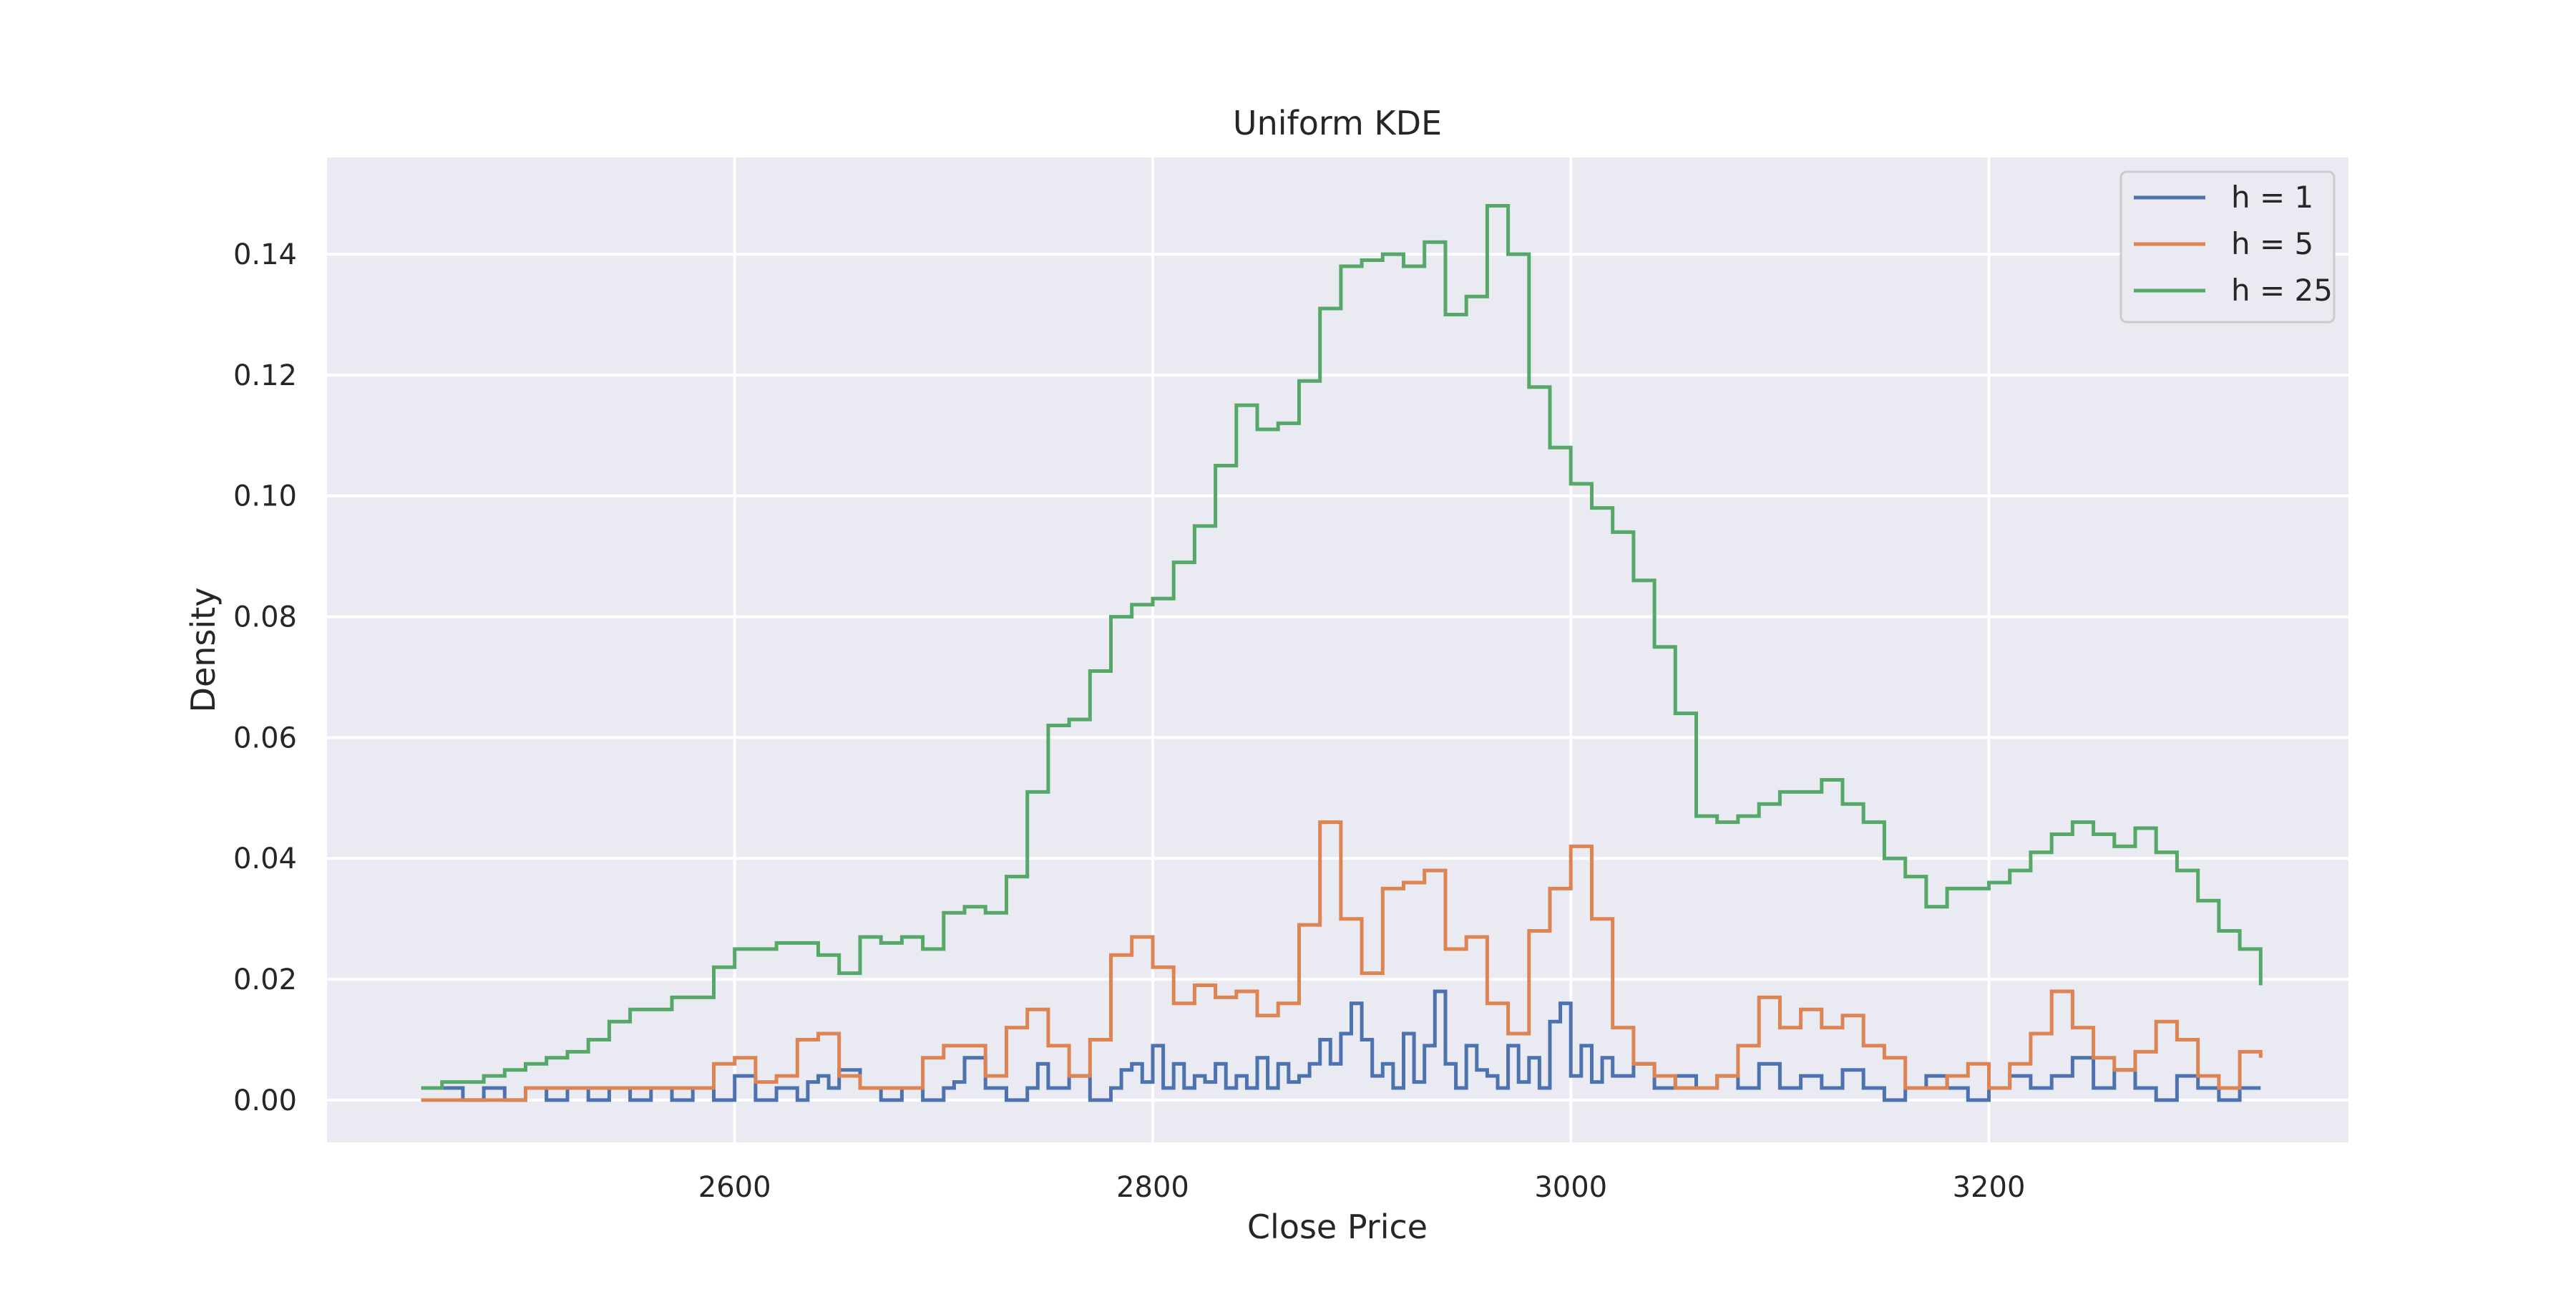  I want to click on y-tick-label: 0.06, so click(265, 738).